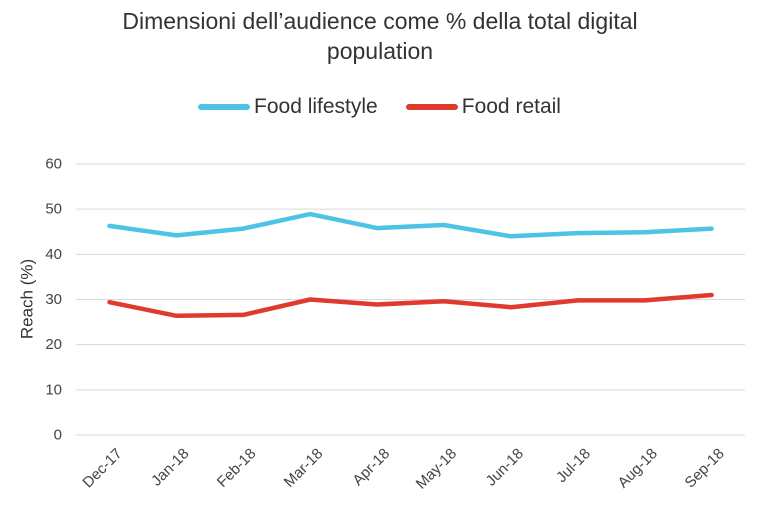 The height and width of the screenshot is (510, 759). Describe the element at coordinates (436, 468) in the screenshot. I see `x-tick-label: May-18` at that location.